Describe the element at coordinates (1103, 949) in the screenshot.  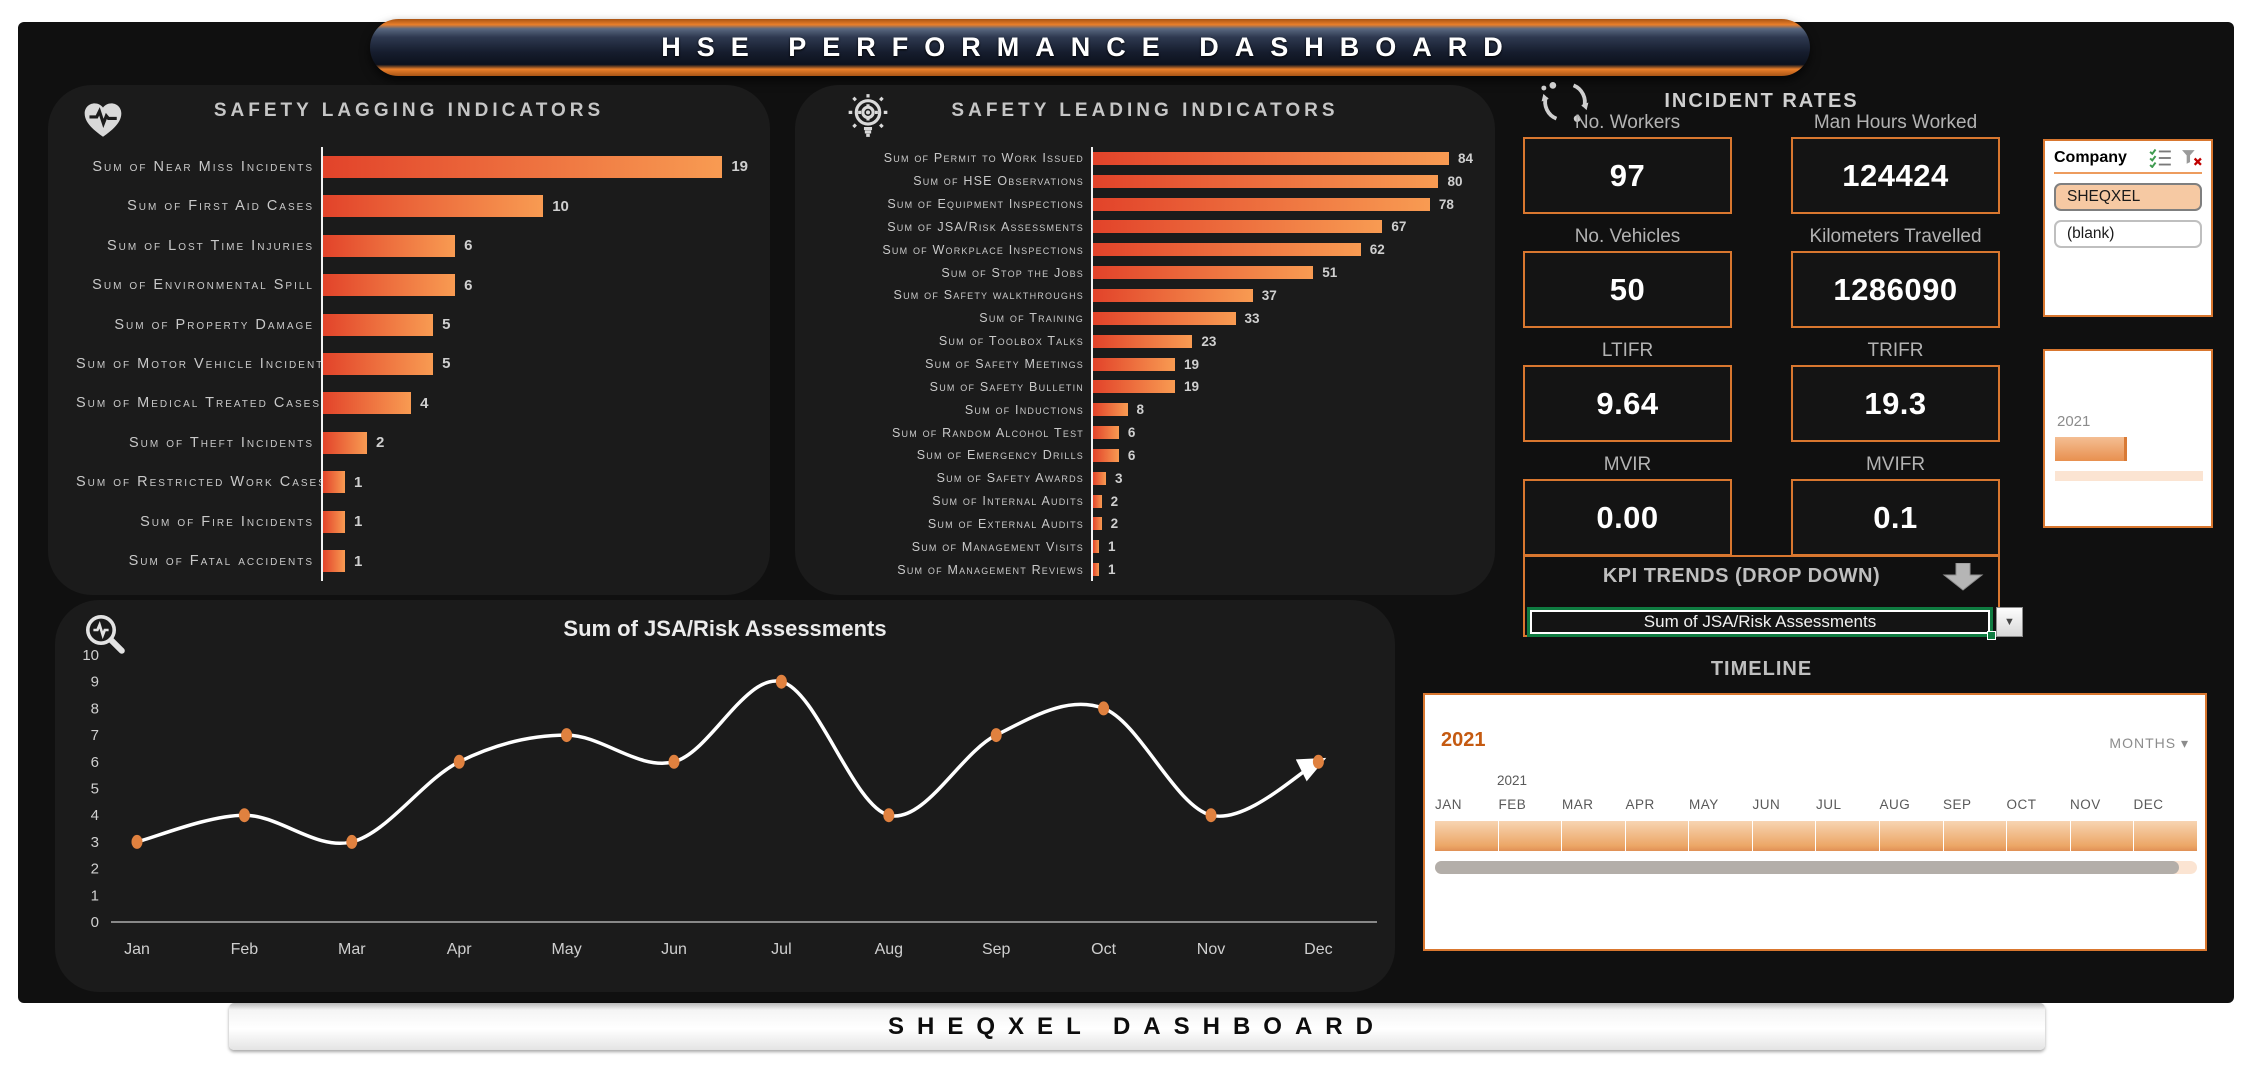
I see `x-axis-month-label: Oct` at that location.